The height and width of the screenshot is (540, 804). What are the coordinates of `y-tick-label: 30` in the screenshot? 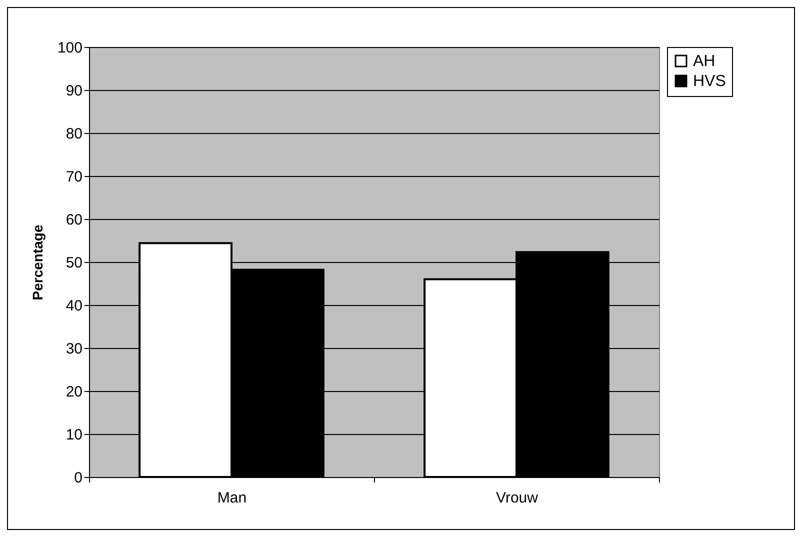 It's located at (74, 349).